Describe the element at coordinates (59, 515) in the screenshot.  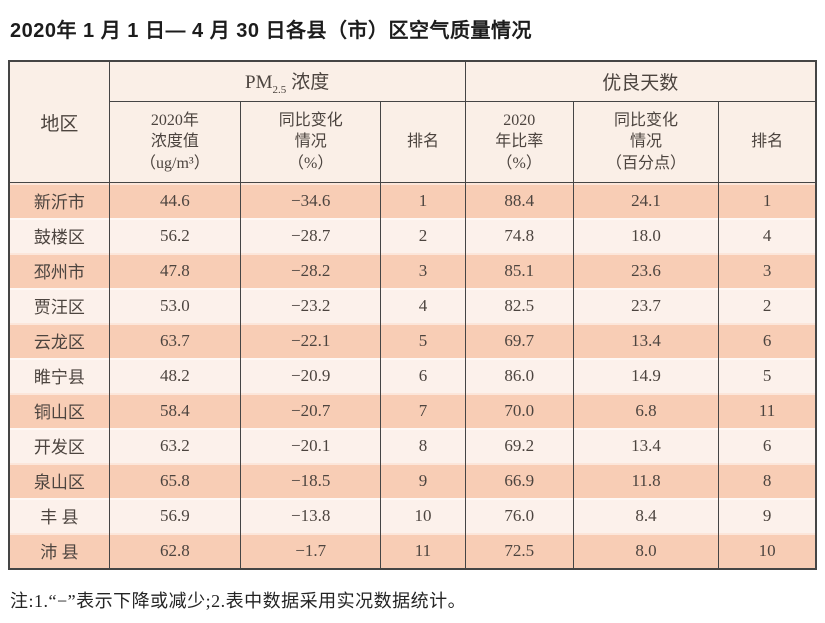
I see `region-cell: 丰 县` at that location.